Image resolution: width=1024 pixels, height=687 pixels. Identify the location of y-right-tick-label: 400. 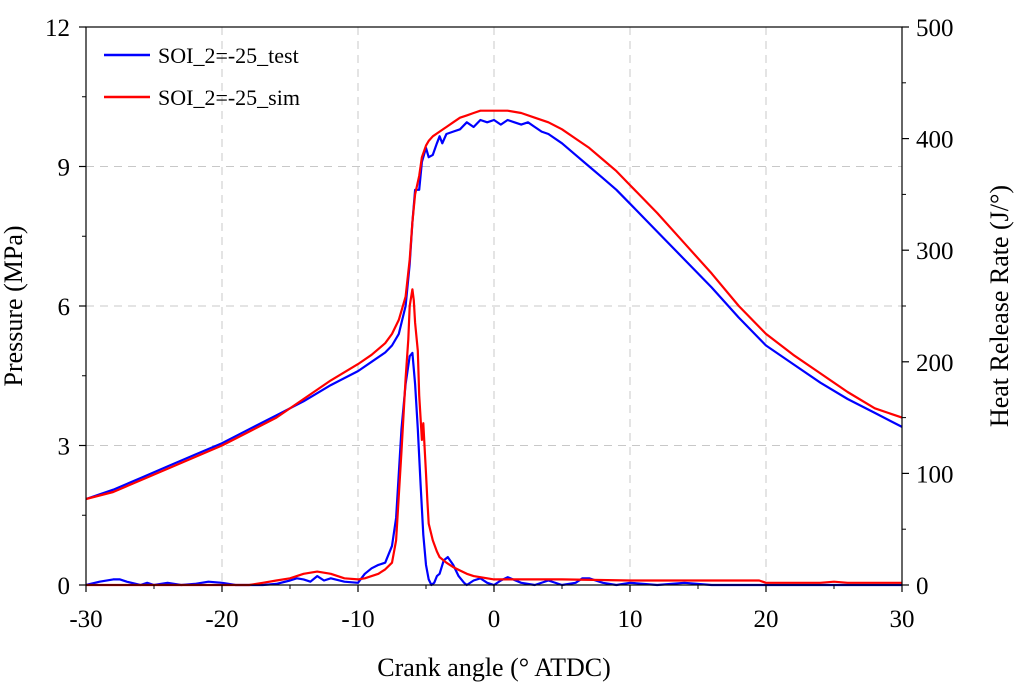
(935, 140).